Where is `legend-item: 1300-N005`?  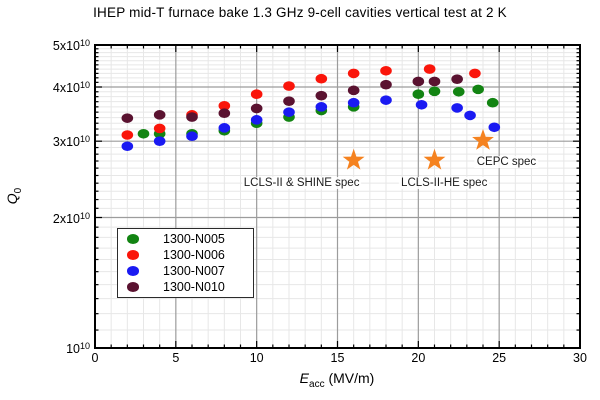
legend-item: 1300-N005 is located at coordinates (185, 239).